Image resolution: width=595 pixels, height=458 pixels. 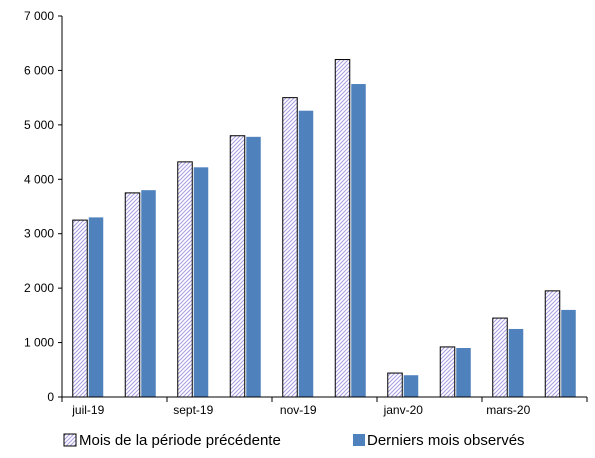 What do you see at coordinates (298, 410) in the screenshot?
I see `x-tick-label: nov-19` at bounding box center [298, 410].